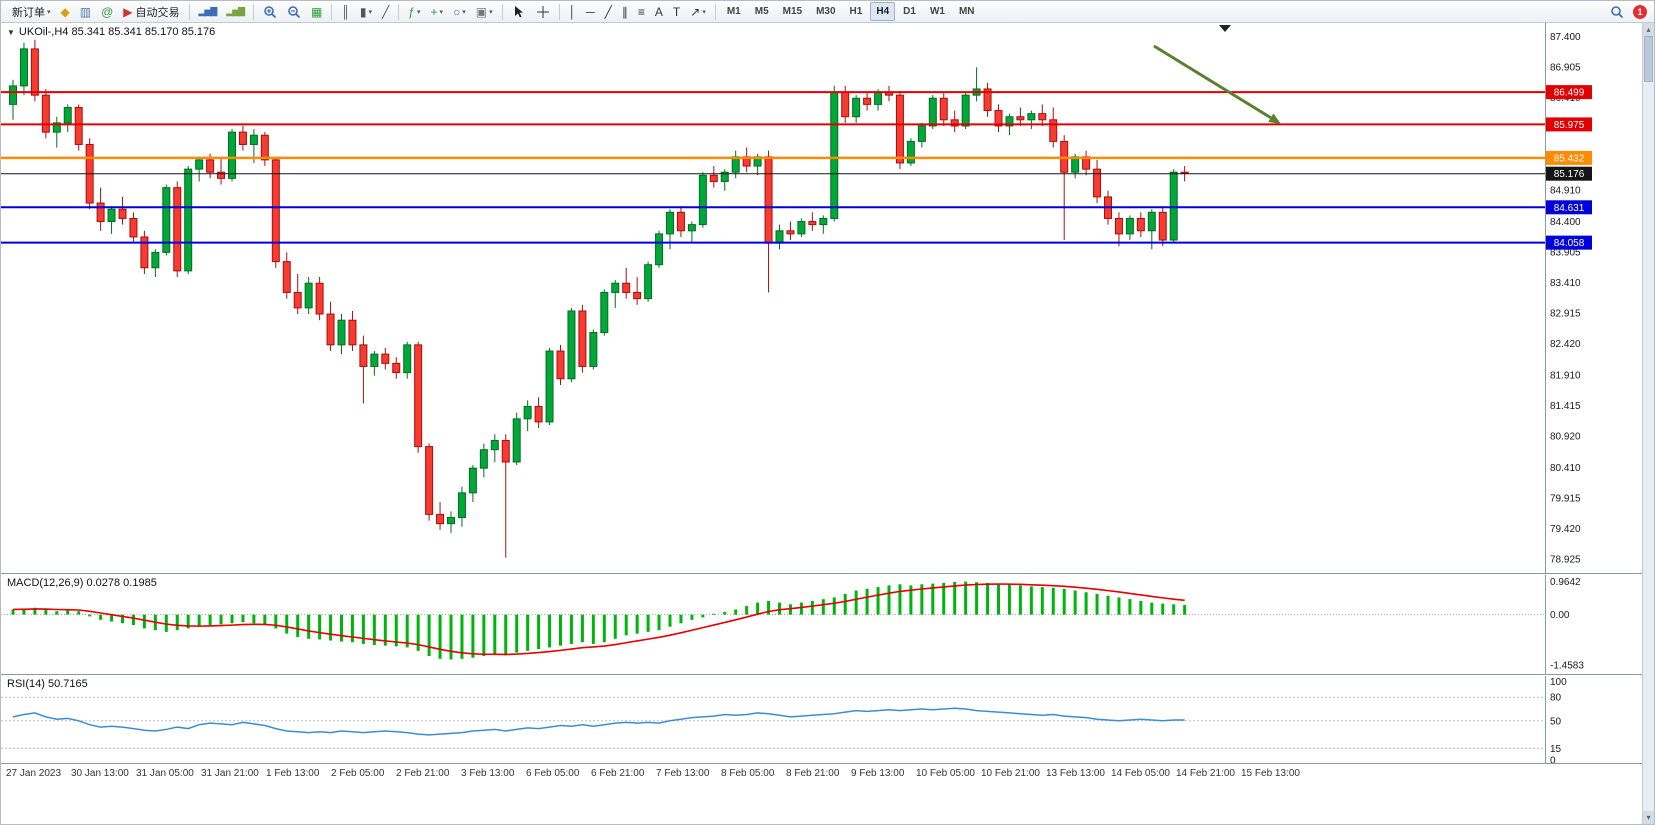 This screenshot has width=1655, height=825. I want to click on candlestick-type-icon-glyph: ▮, so click(363, 11).